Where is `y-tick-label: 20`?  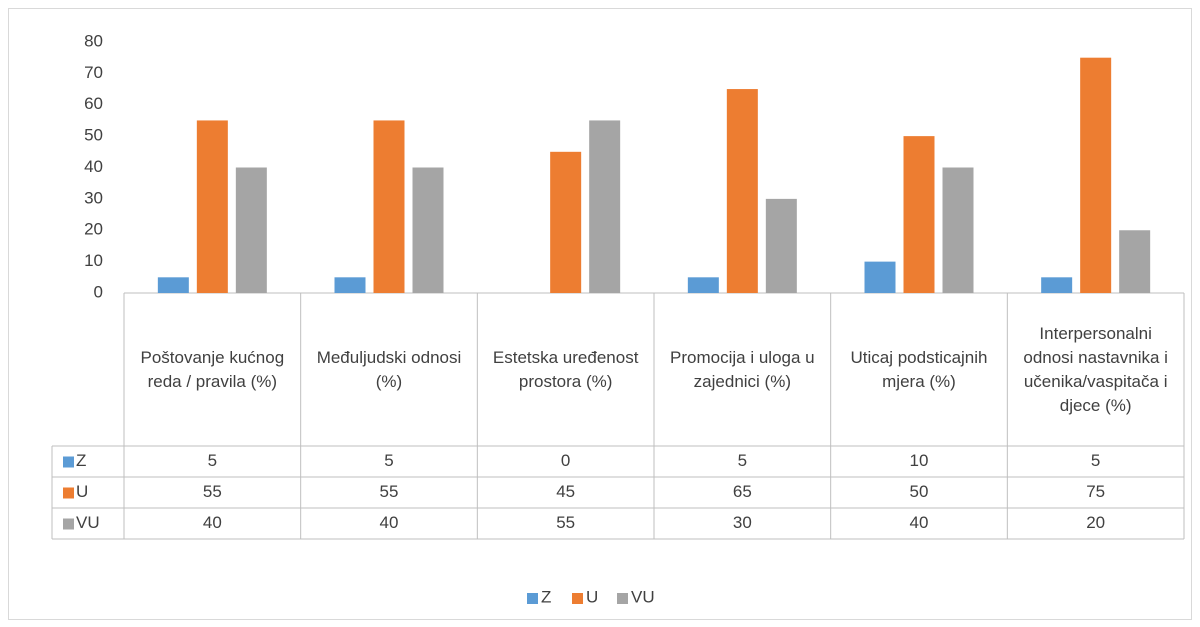
y-tick-label: 20 is located at coordinates (93, 229).